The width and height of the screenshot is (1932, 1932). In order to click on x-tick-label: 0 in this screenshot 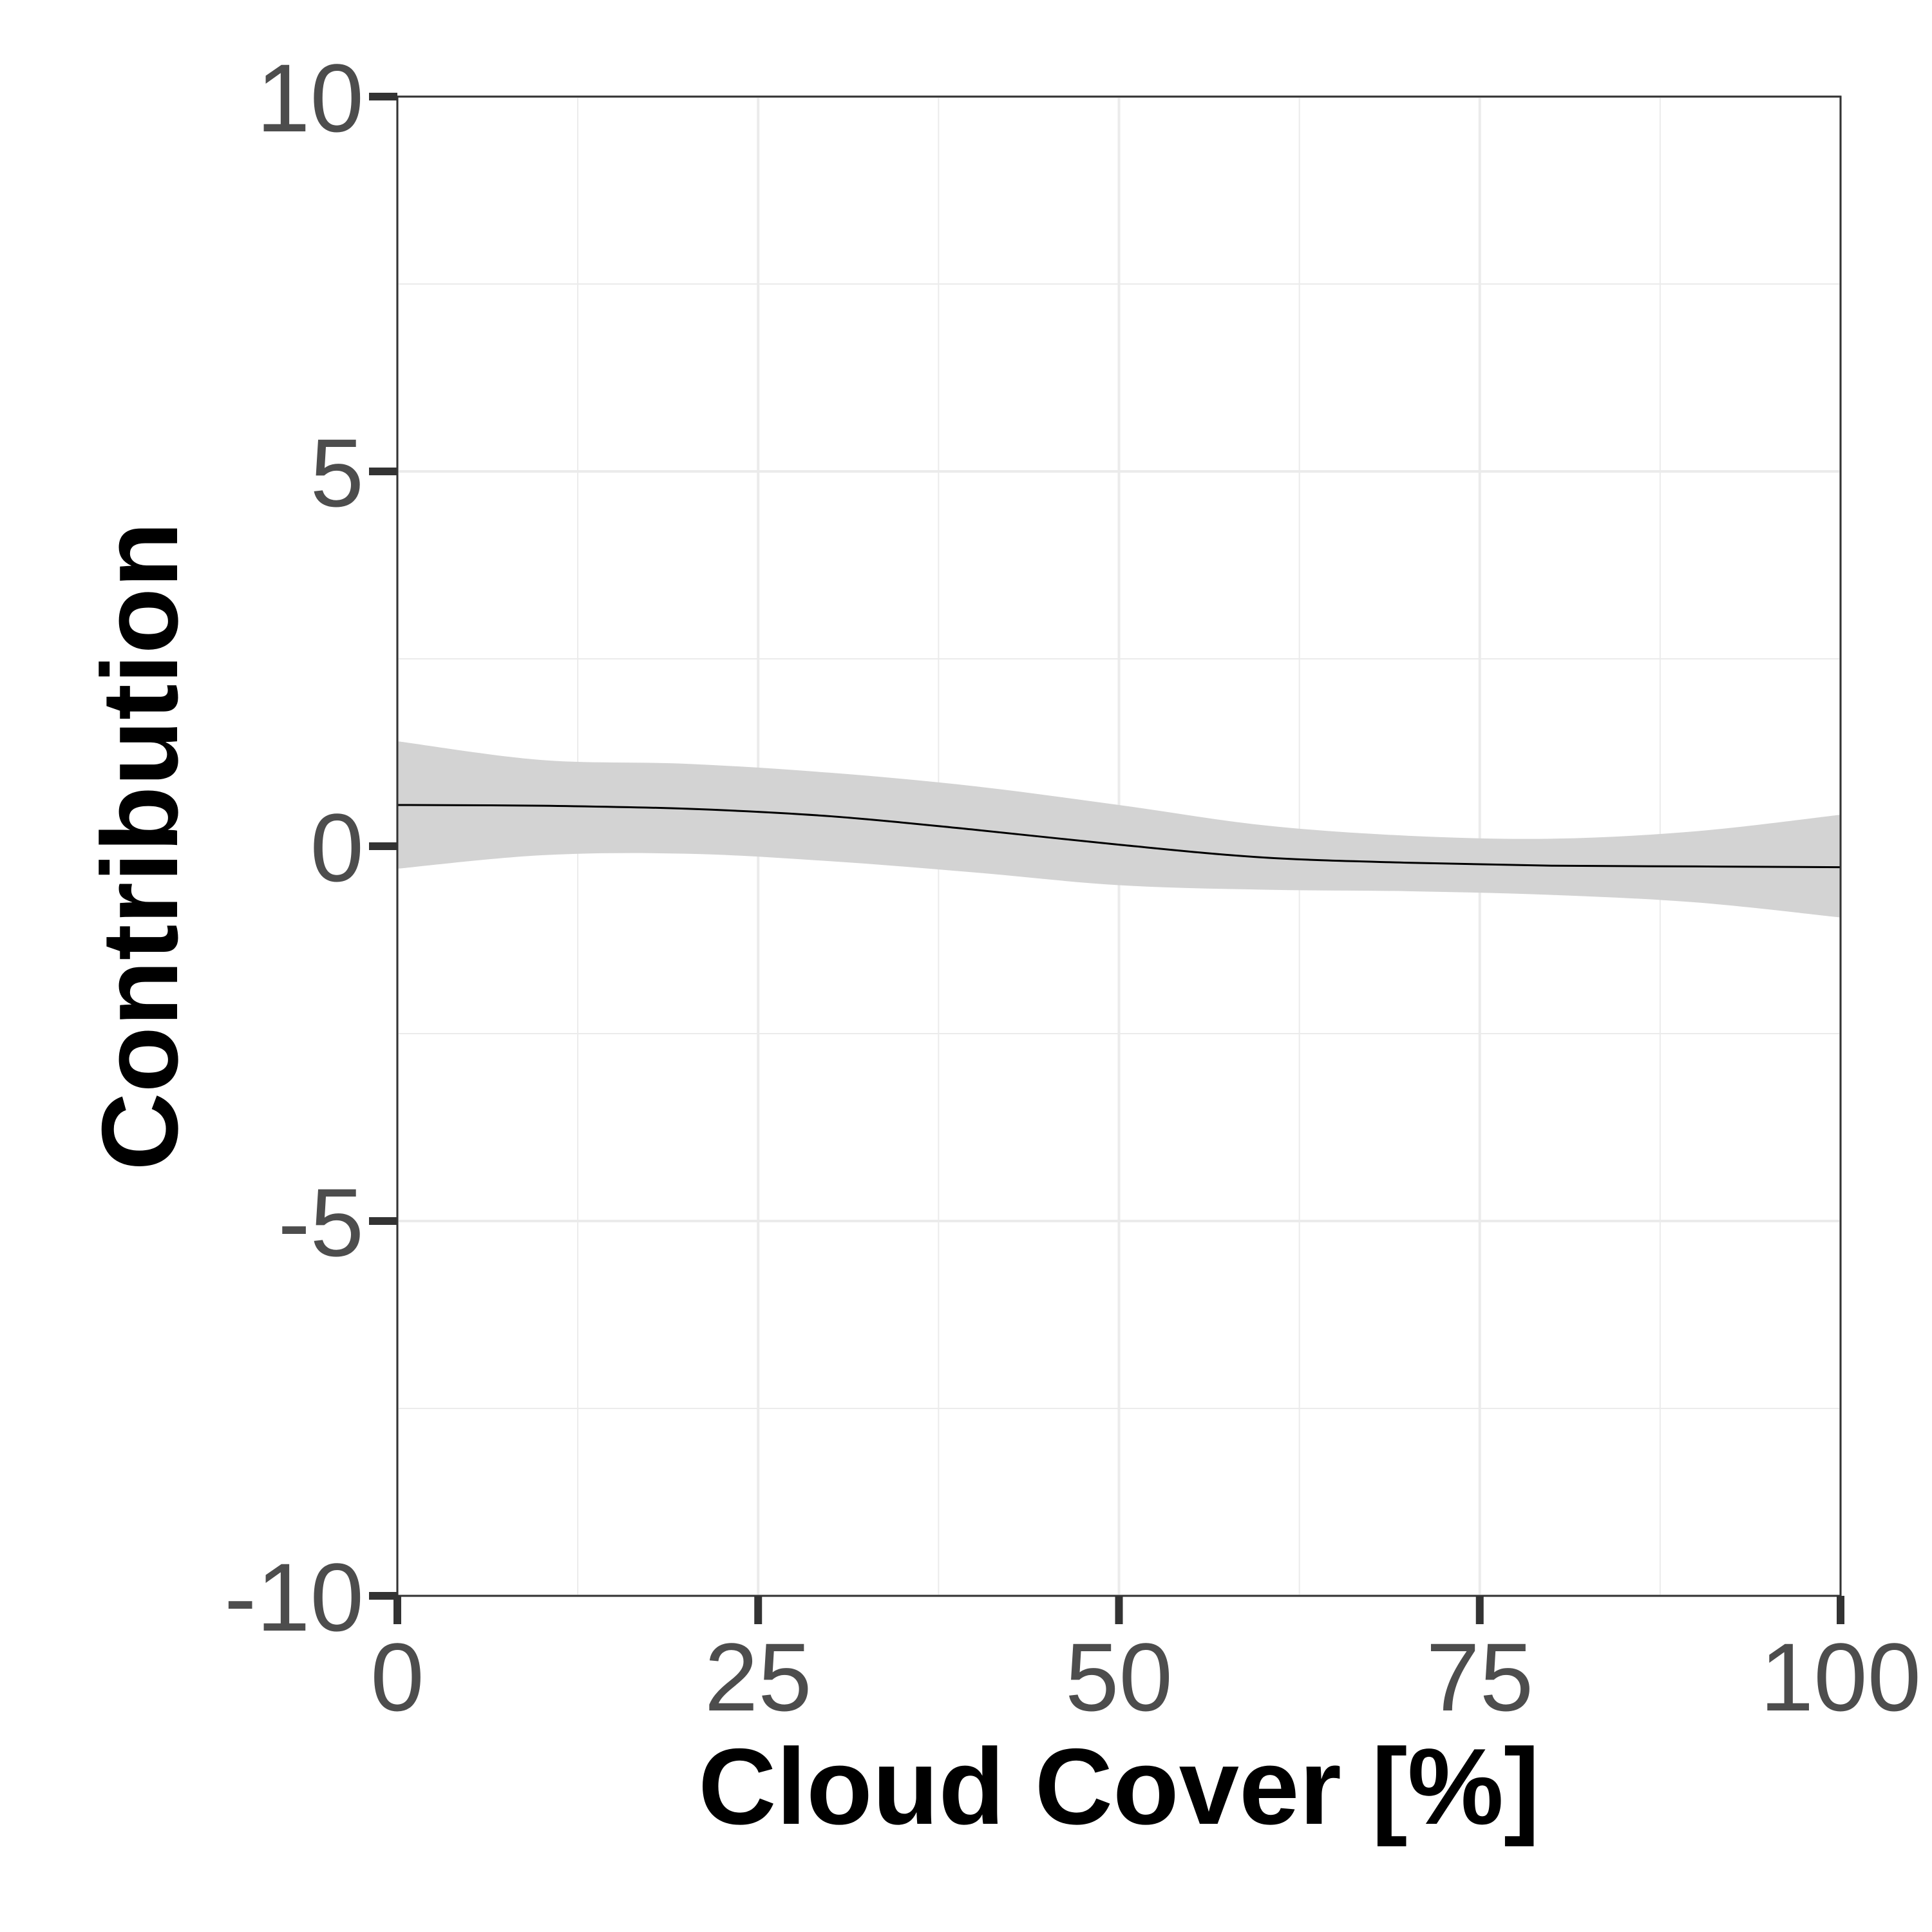, I will do `click(397, 1677)`.